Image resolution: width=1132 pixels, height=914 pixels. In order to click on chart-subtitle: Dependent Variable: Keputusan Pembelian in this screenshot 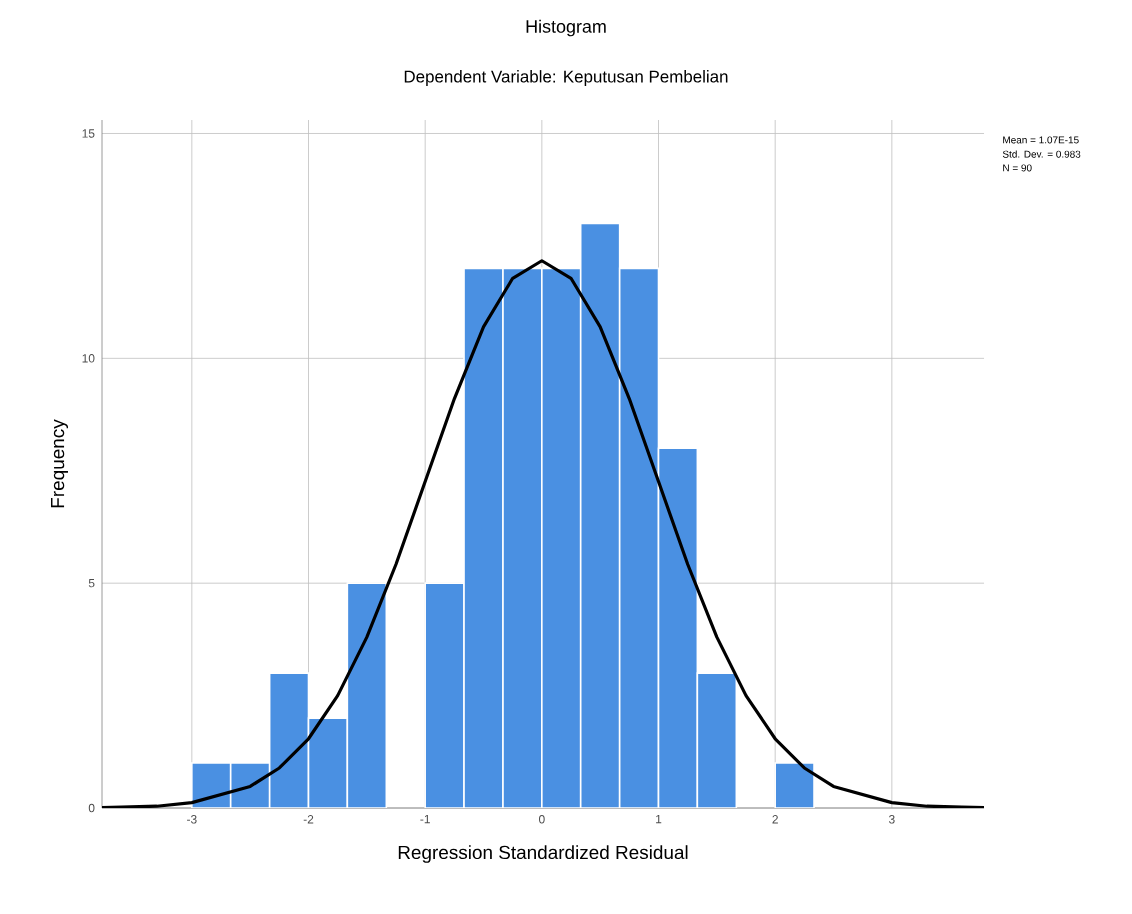, I will do `click(566, 78)`.